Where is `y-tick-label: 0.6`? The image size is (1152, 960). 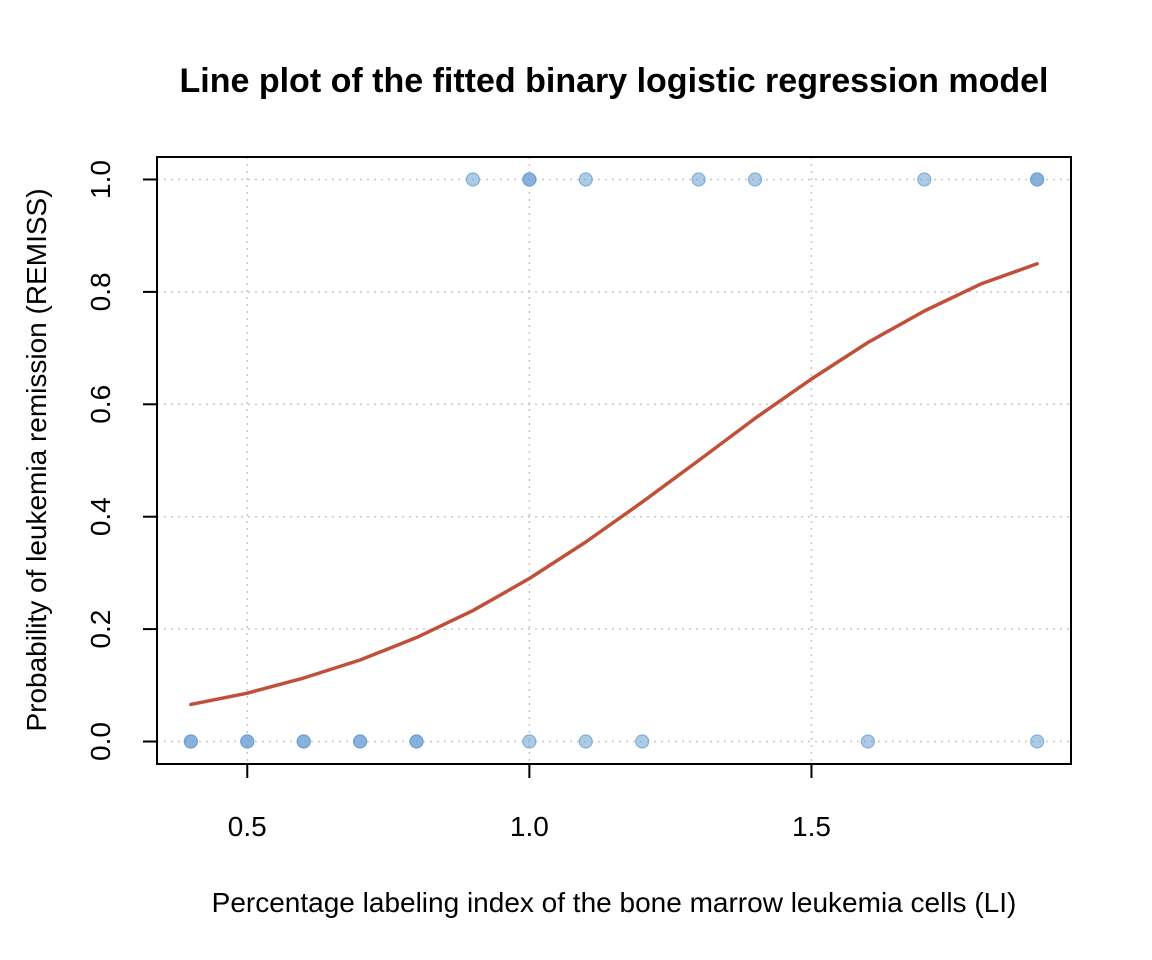
y-tick-label: 0.6 is located at coordinates (100, 404).